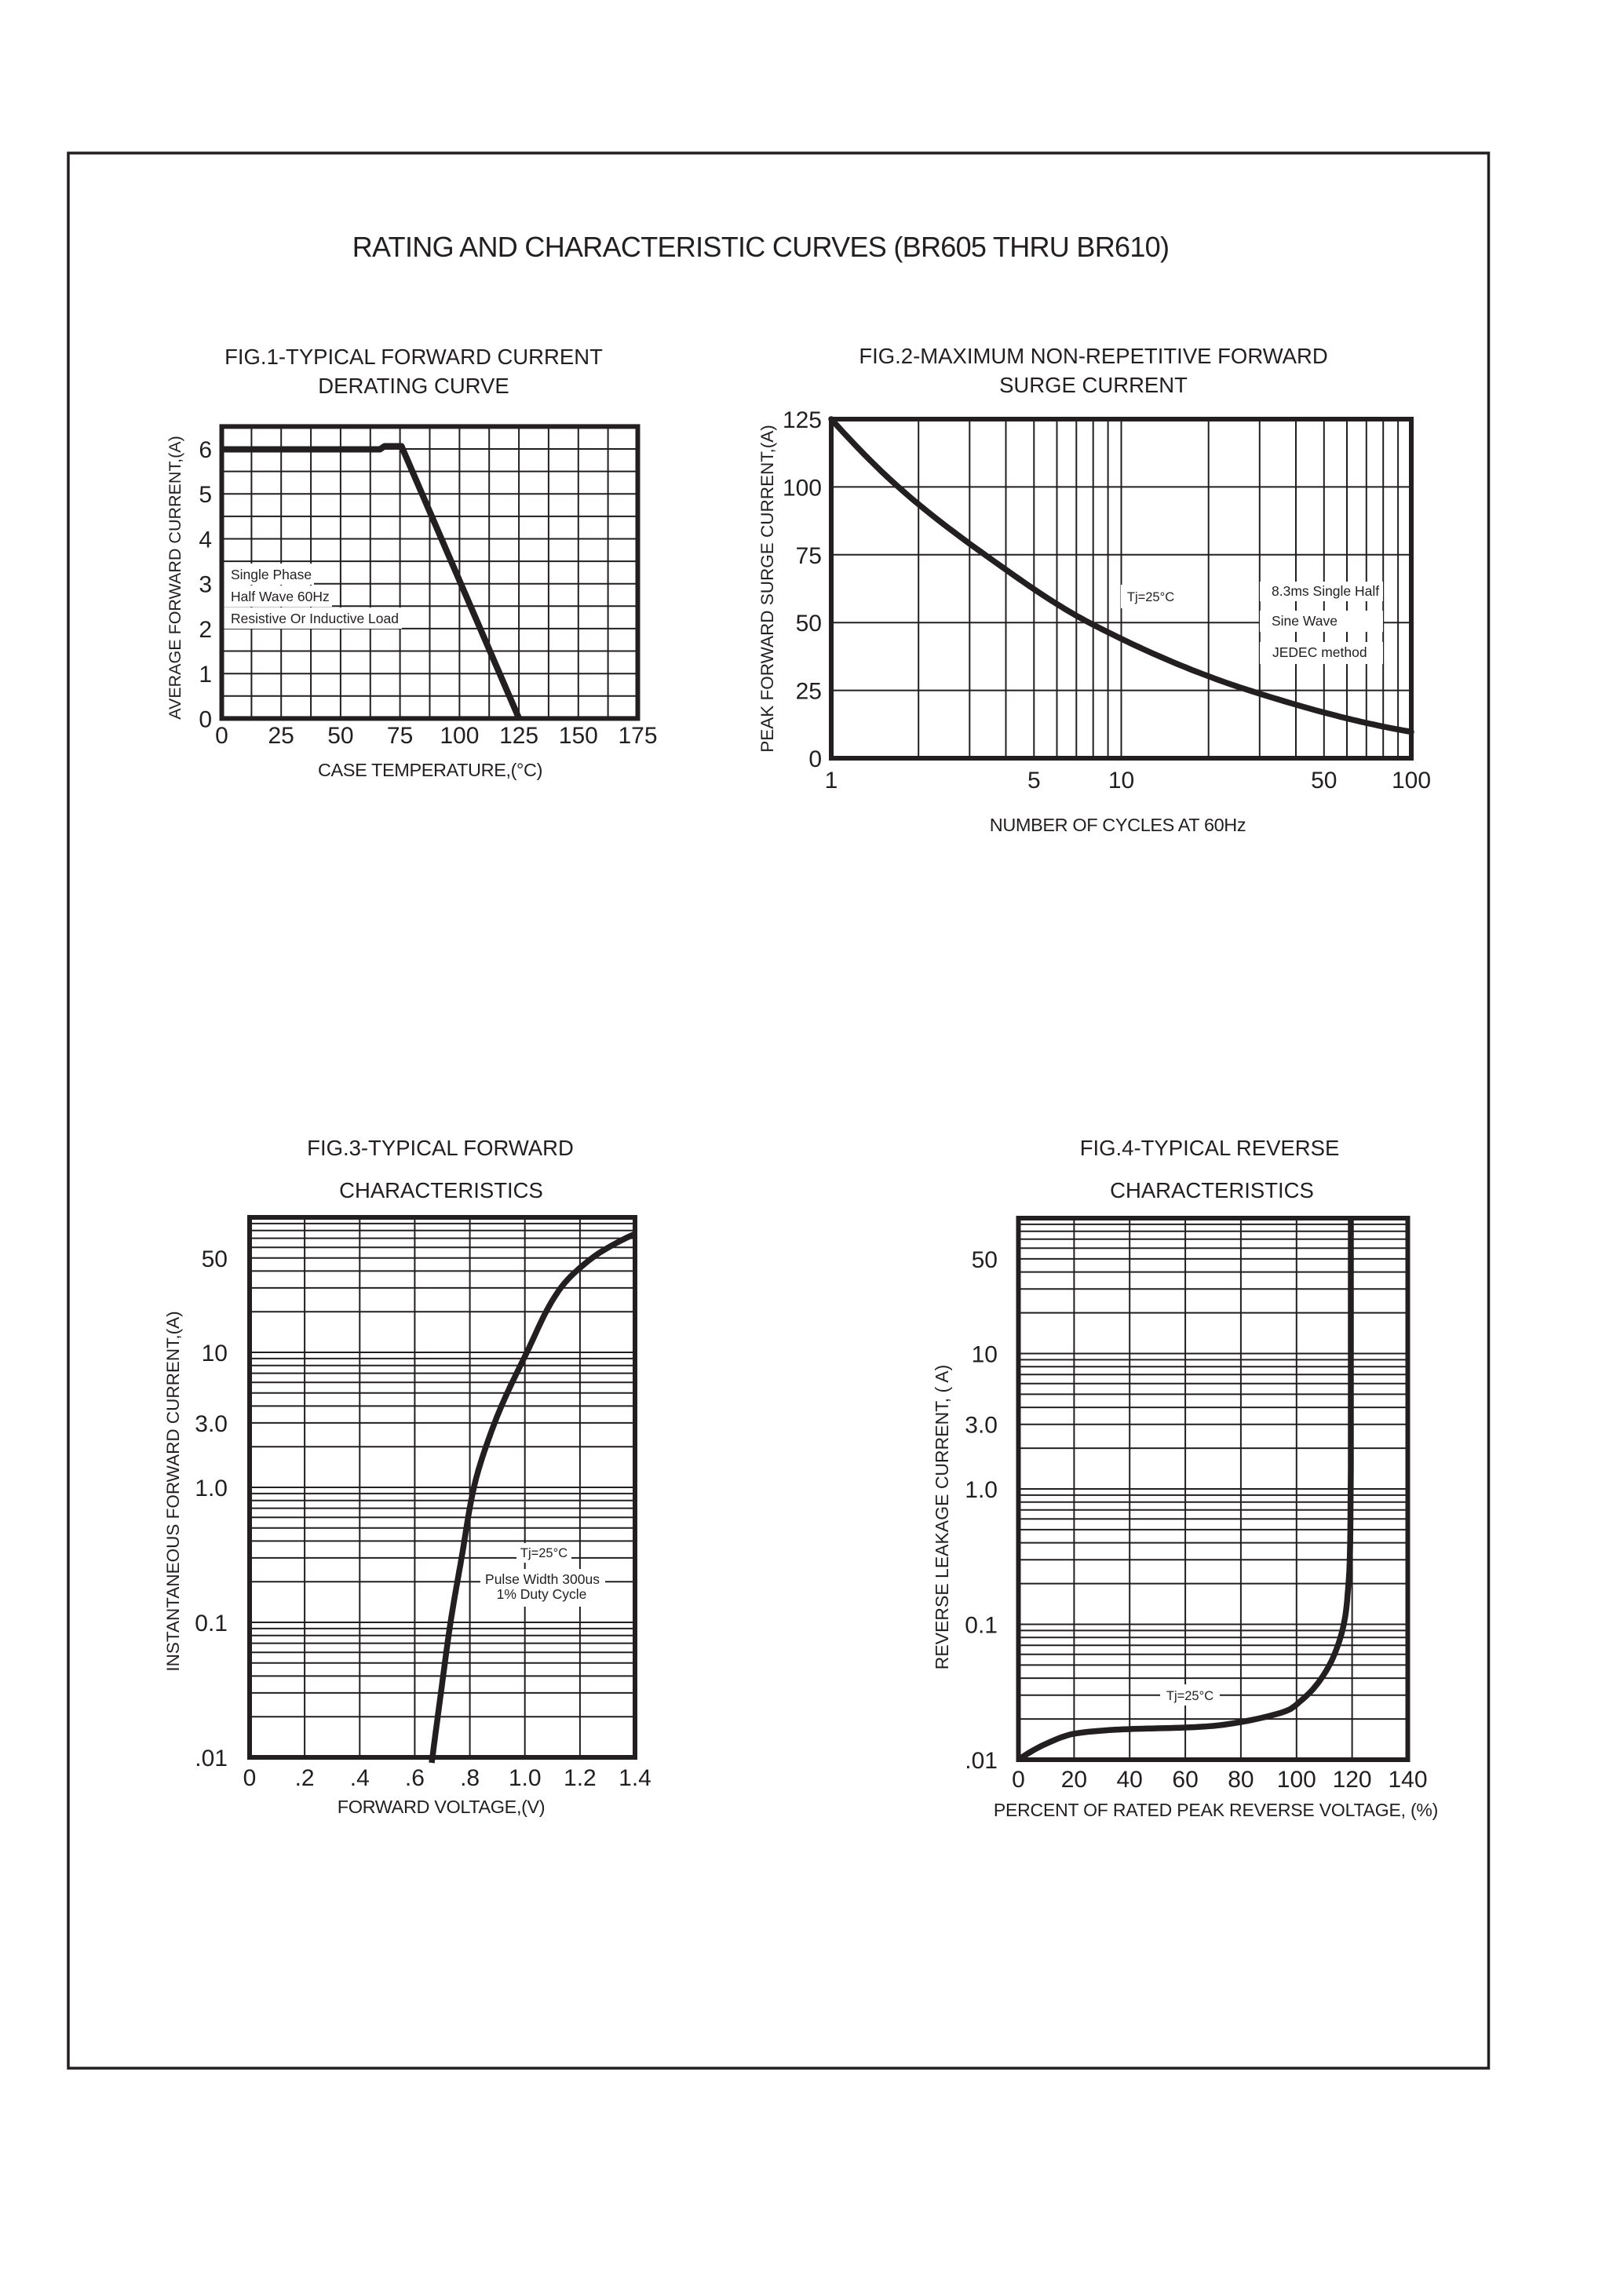 The height and width of the screenshot is (2295, 1624). What do you see at coordinates (305, 1778) in the screenshot?
I see `svg-text: .2` at bounding box center [305, 1778].